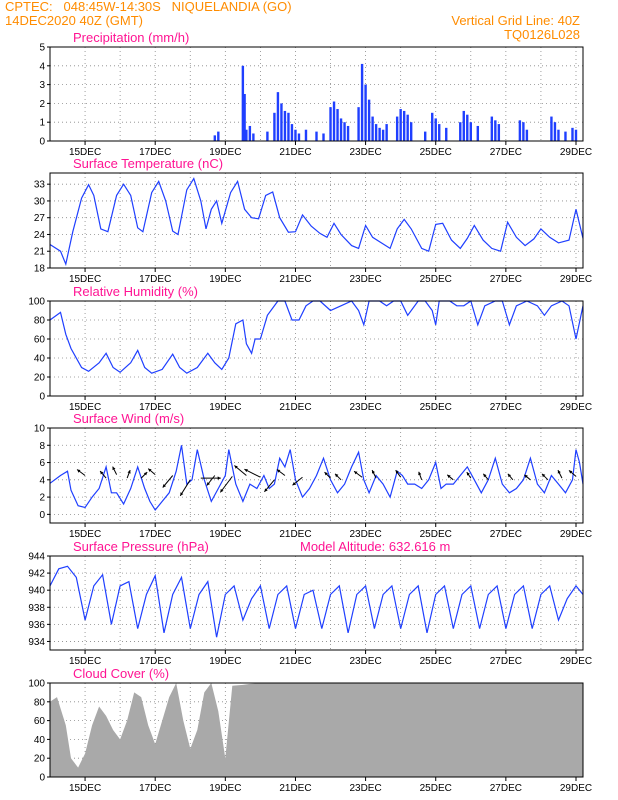 The width and height of the screenshot is (618, 800). Describe the element at coordinates (141, 546) in the screenshot. I see `panel-title: Surface Pressure (hPa)` at that location.